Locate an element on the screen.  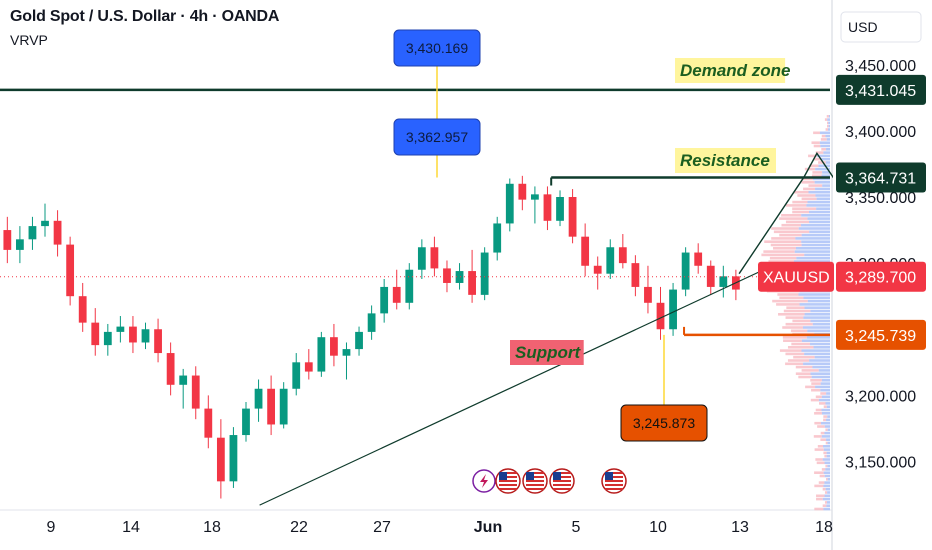
last-price-tag: 3,289.700 is located at coordinates (881, 276).